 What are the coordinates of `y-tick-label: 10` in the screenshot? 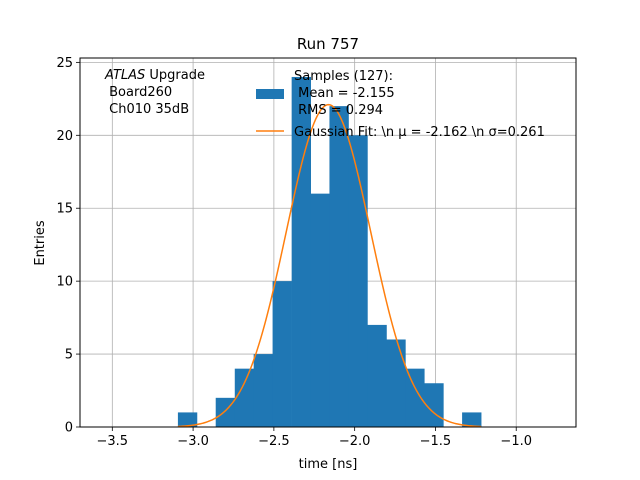 It's located at (64, 282).